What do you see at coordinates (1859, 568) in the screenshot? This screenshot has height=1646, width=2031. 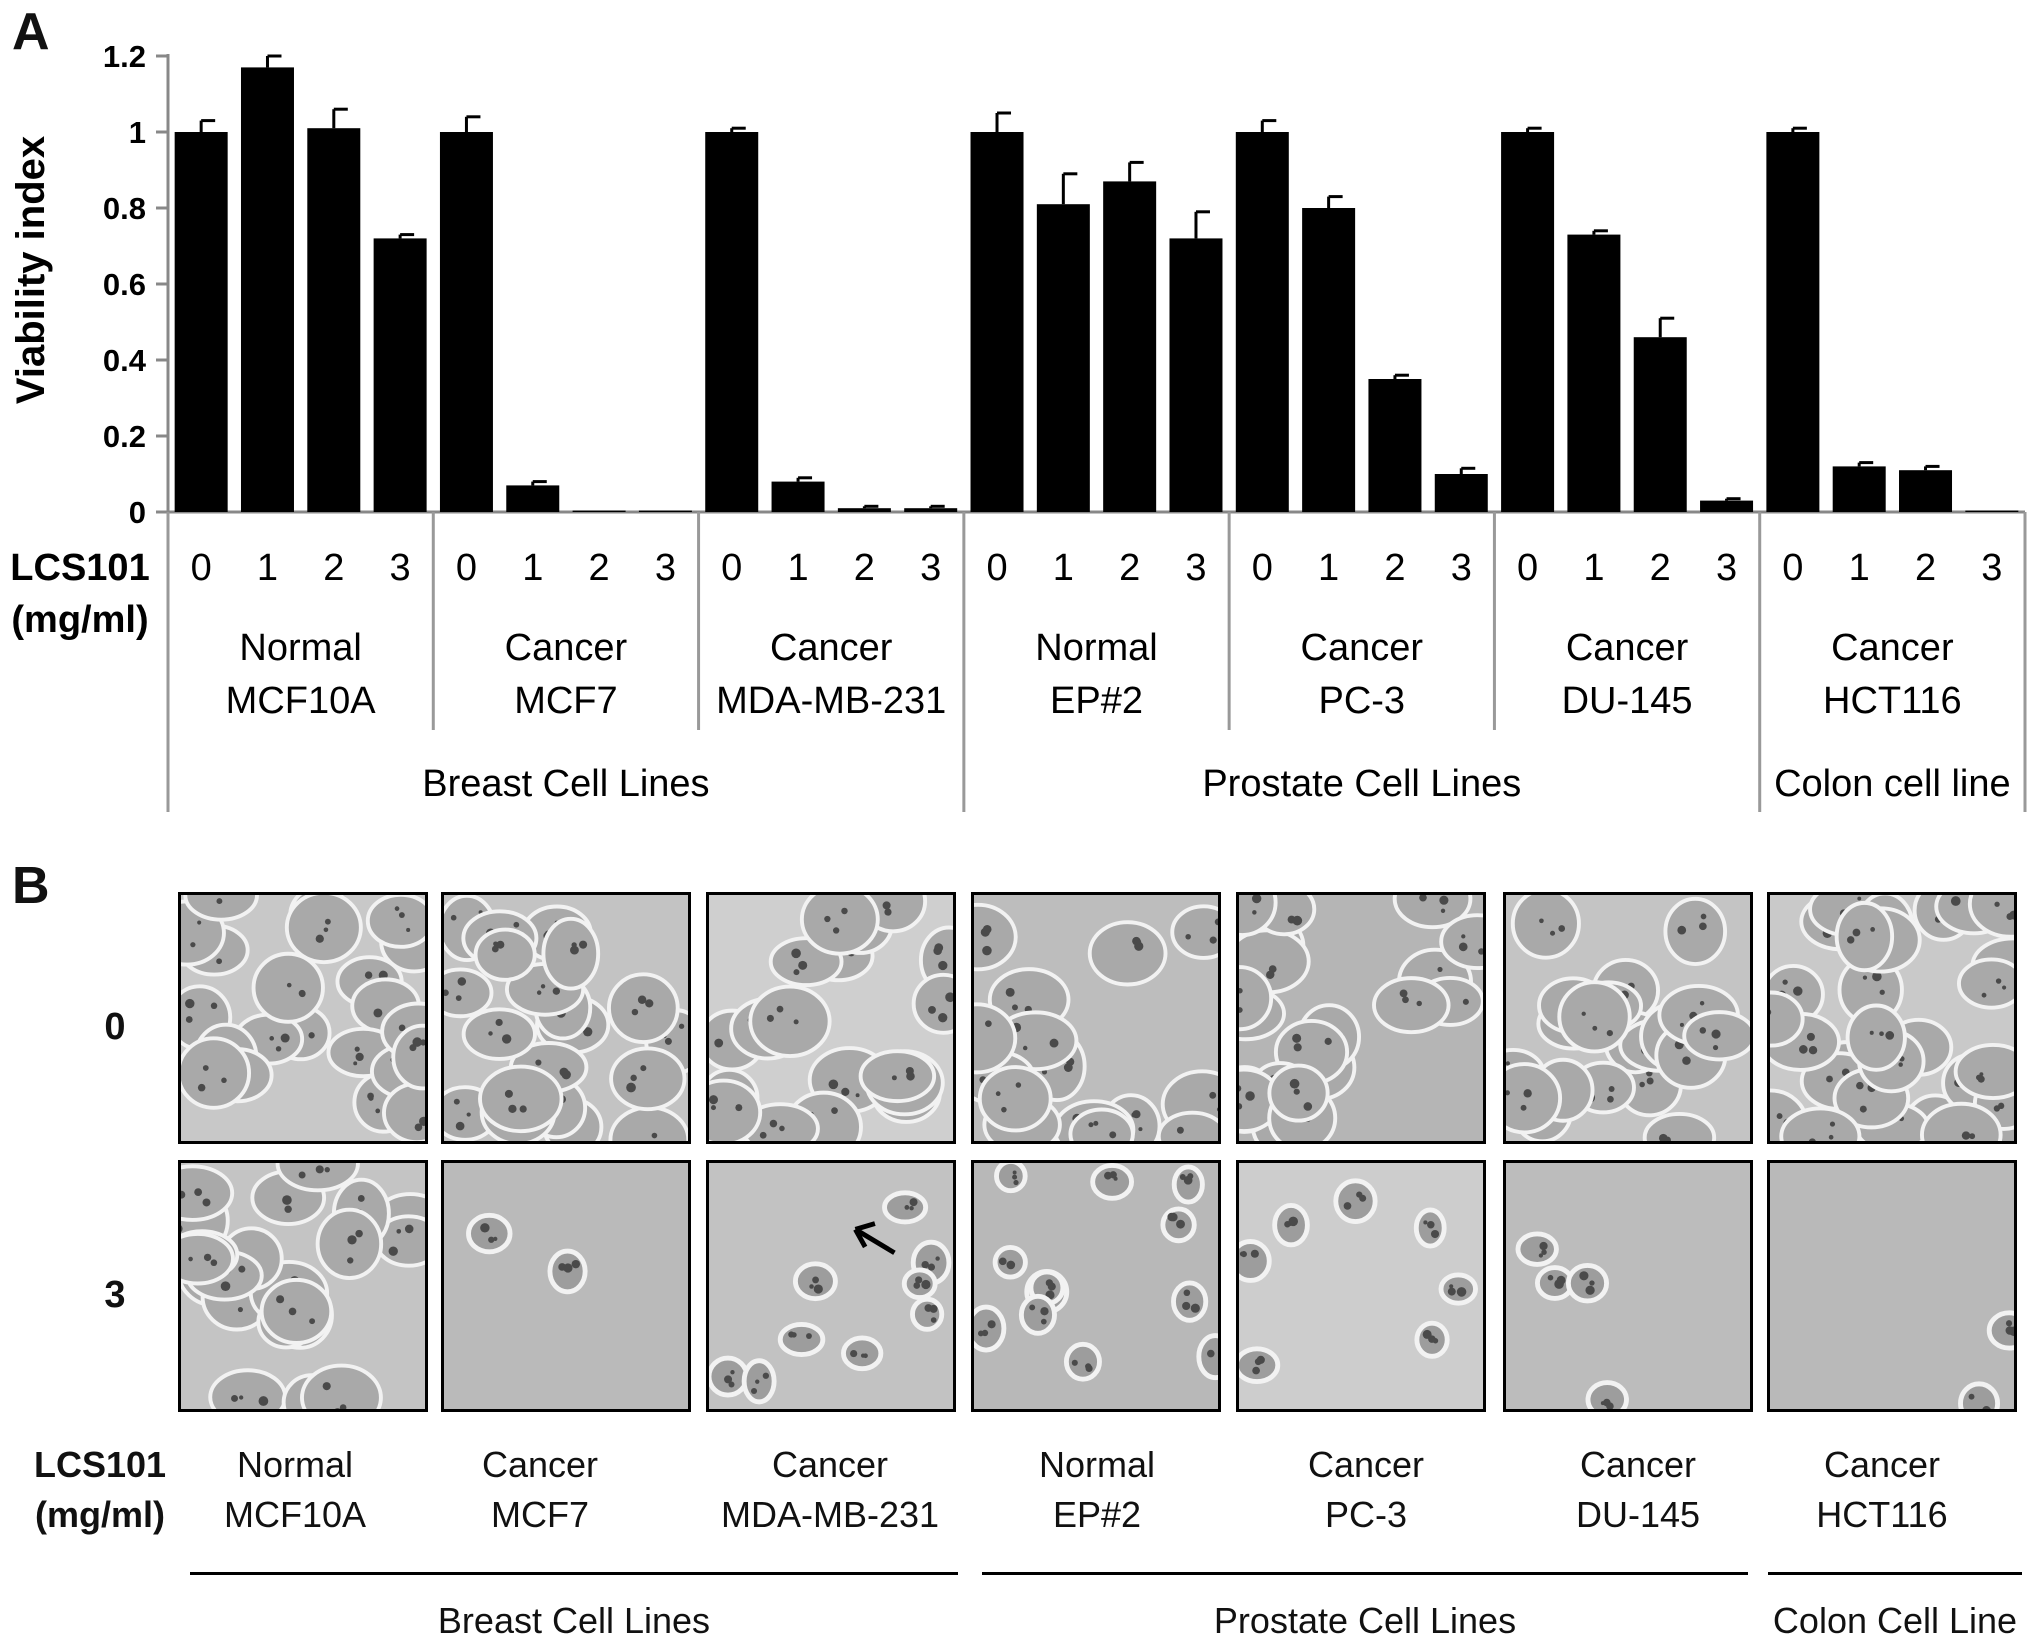 I see `dose-tick-label: 1` at bounding box center [1859, 568].